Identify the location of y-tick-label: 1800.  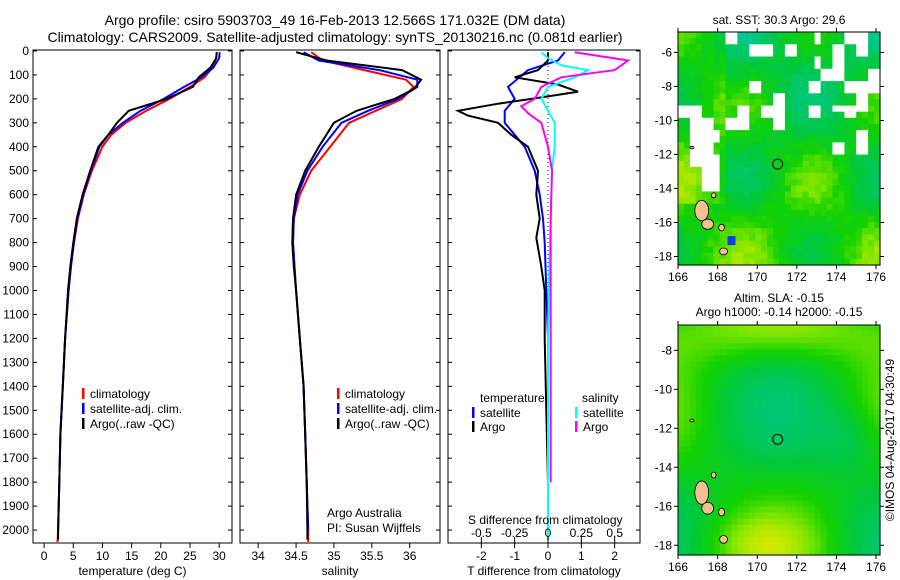
(15, 482).